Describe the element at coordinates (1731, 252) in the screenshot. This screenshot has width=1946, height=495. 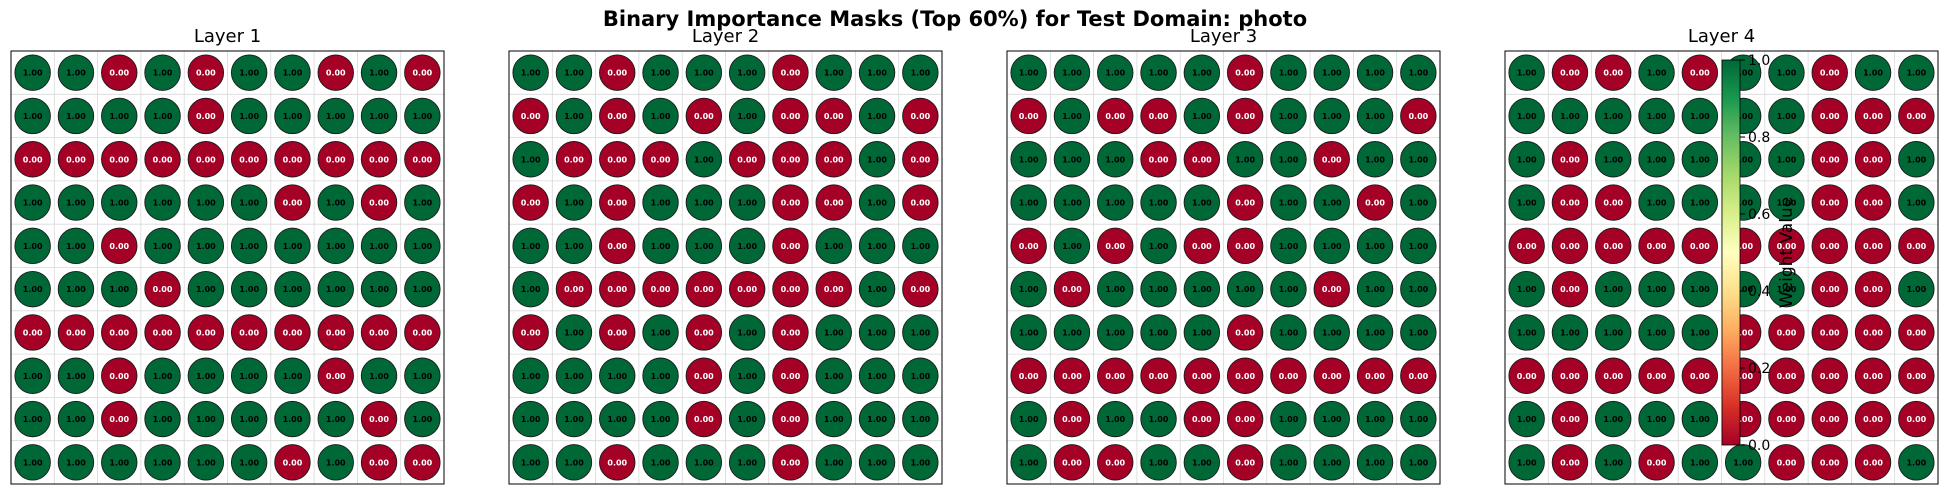
I see `colorbar-scale` at that location.